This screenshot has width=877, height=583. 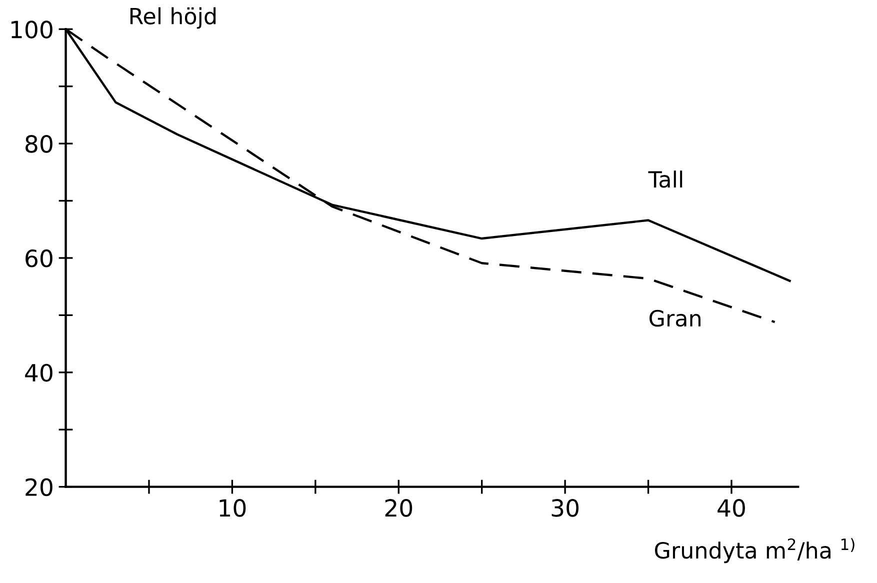 What do you see at coordinates (675, 318) in the screenshot?
I see `series-label: Gran` at bounding box center [675, 318].